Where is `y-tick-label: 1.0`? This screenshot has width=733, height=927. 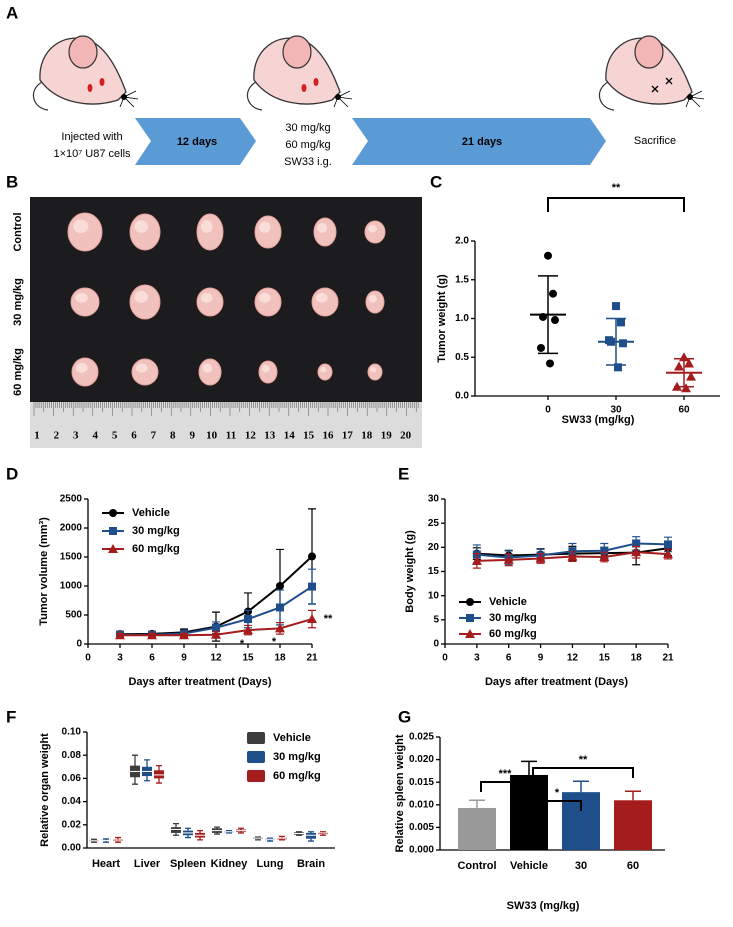 y-tick-label: 1.0 is located at coordinates (462, 318).